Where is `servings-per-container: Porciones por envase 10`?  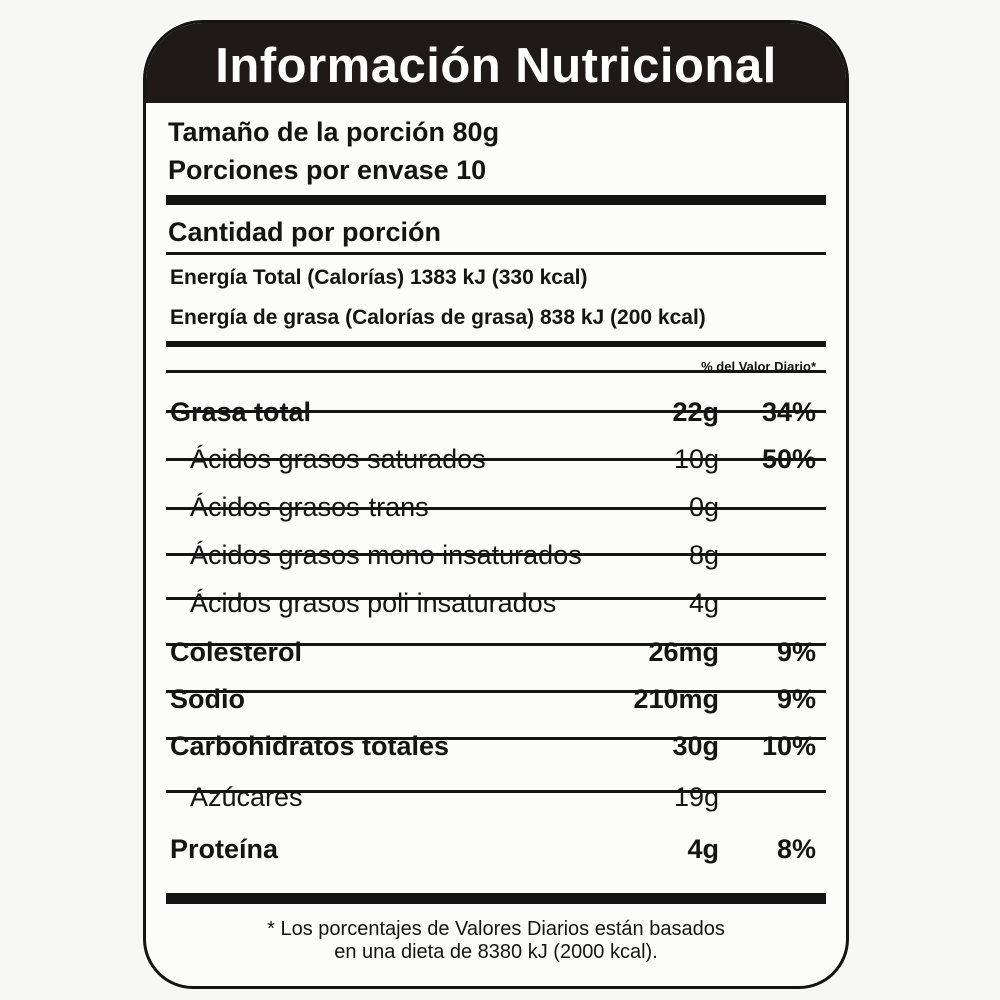
servings-per-container: Porciones por envase 10 is located at coordinates (327, 170).